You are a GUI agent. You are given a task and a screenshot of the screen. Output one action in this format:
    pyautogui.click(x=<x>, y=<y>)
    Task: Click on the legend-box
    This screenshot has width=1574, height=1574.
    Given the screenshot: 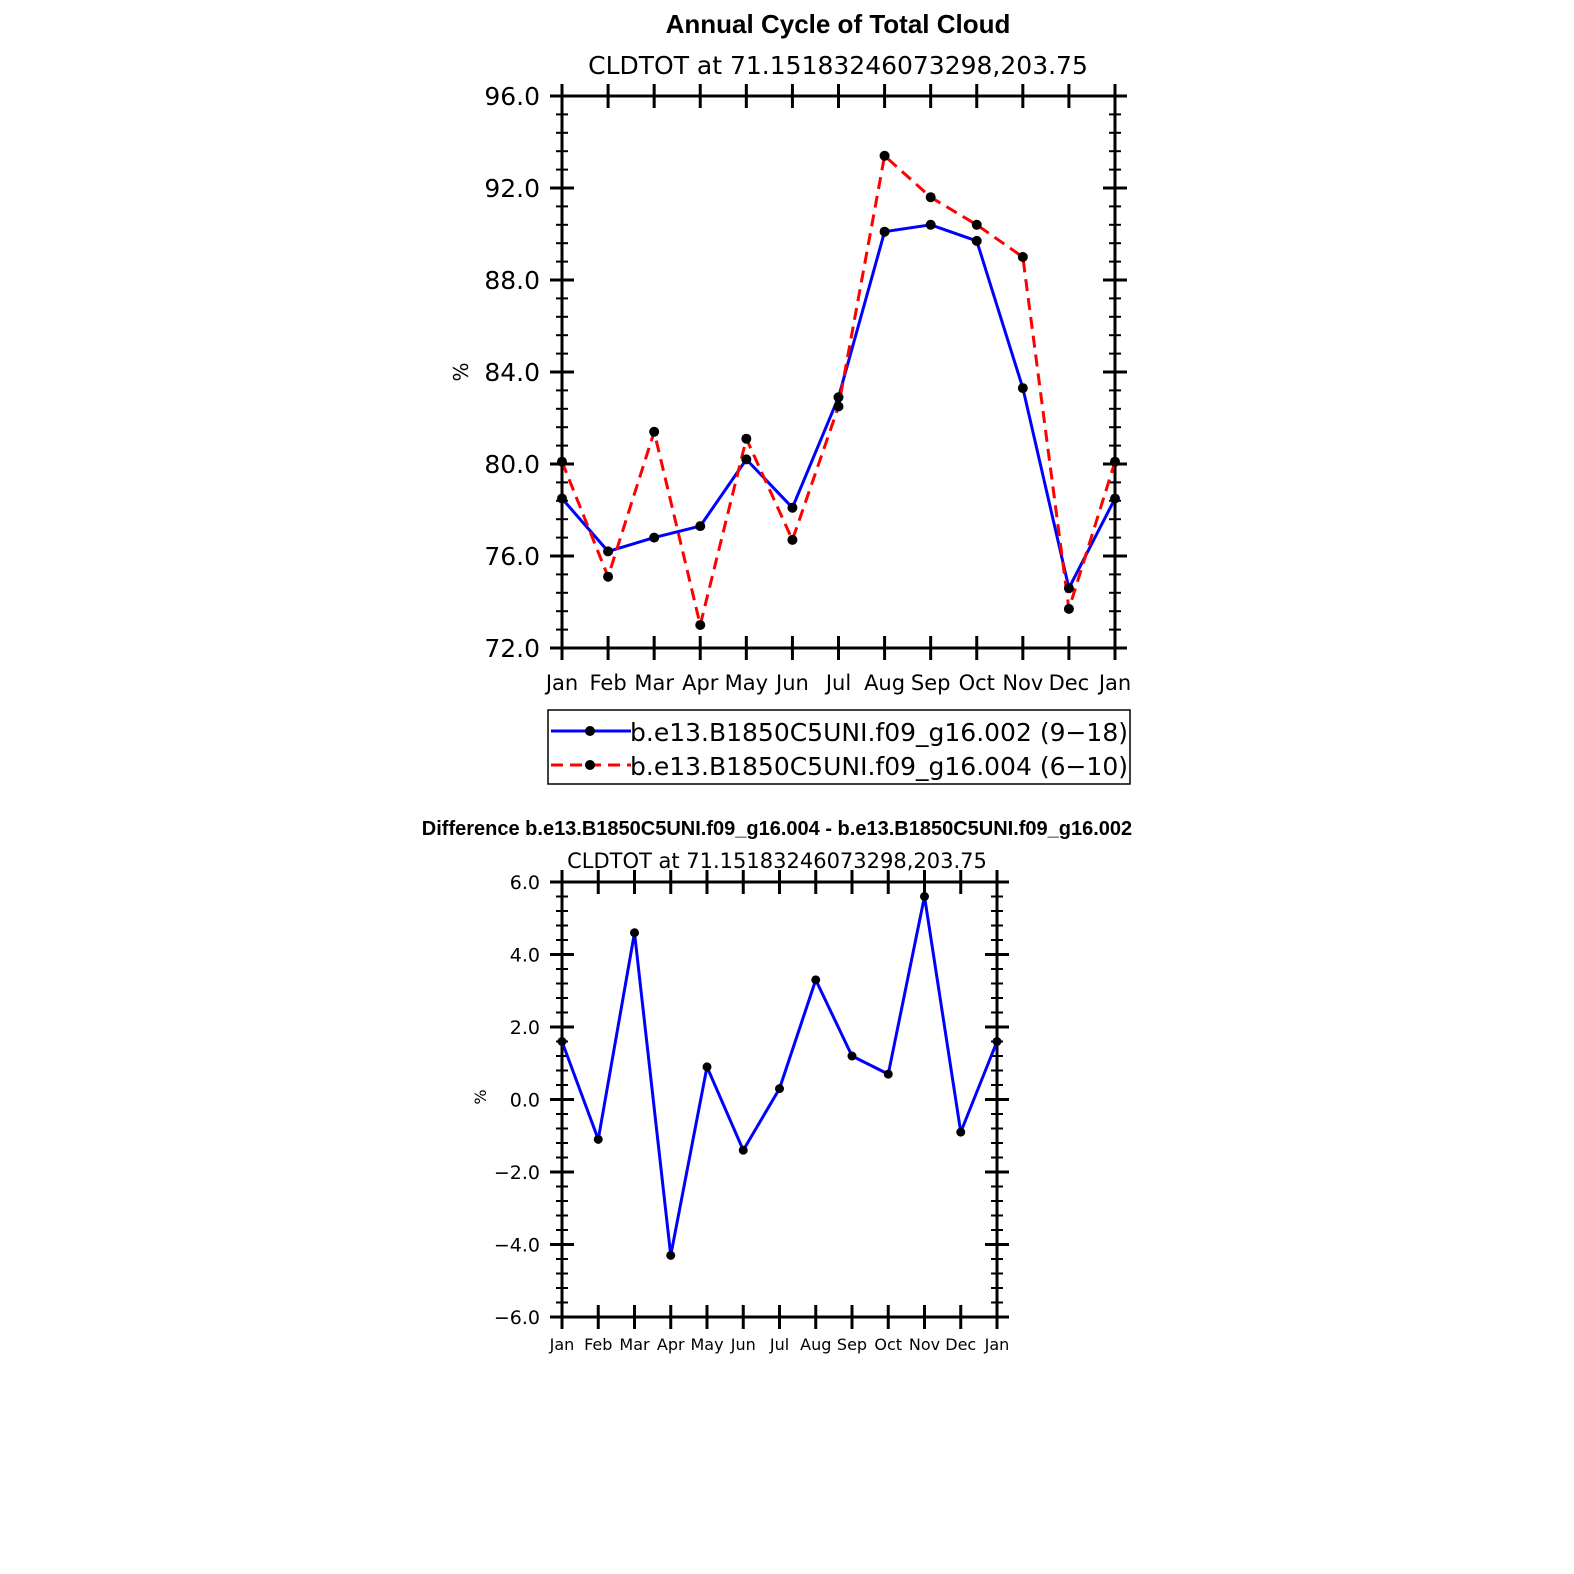 What is the action you would take?
    pyautogui.click(x=839, y=747)
    